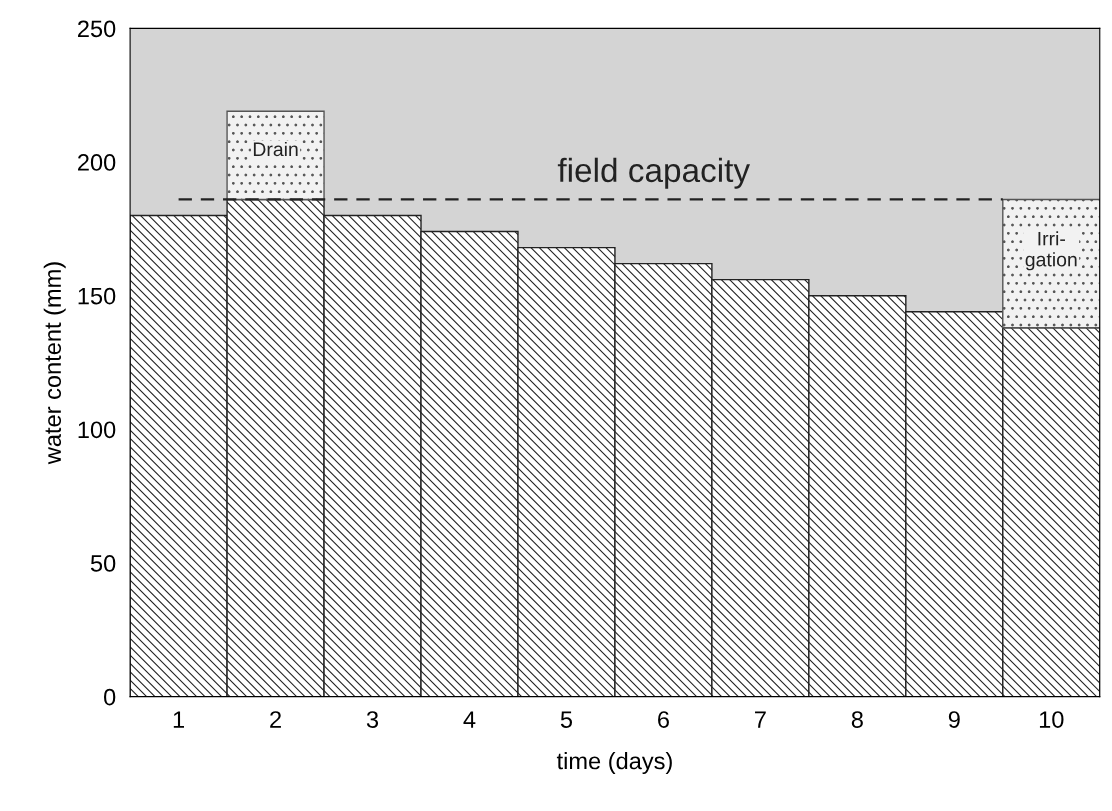 The height and width of the screenshot is (811, 1112). I want to click on y-tick-label: 150, so click(97, 296).